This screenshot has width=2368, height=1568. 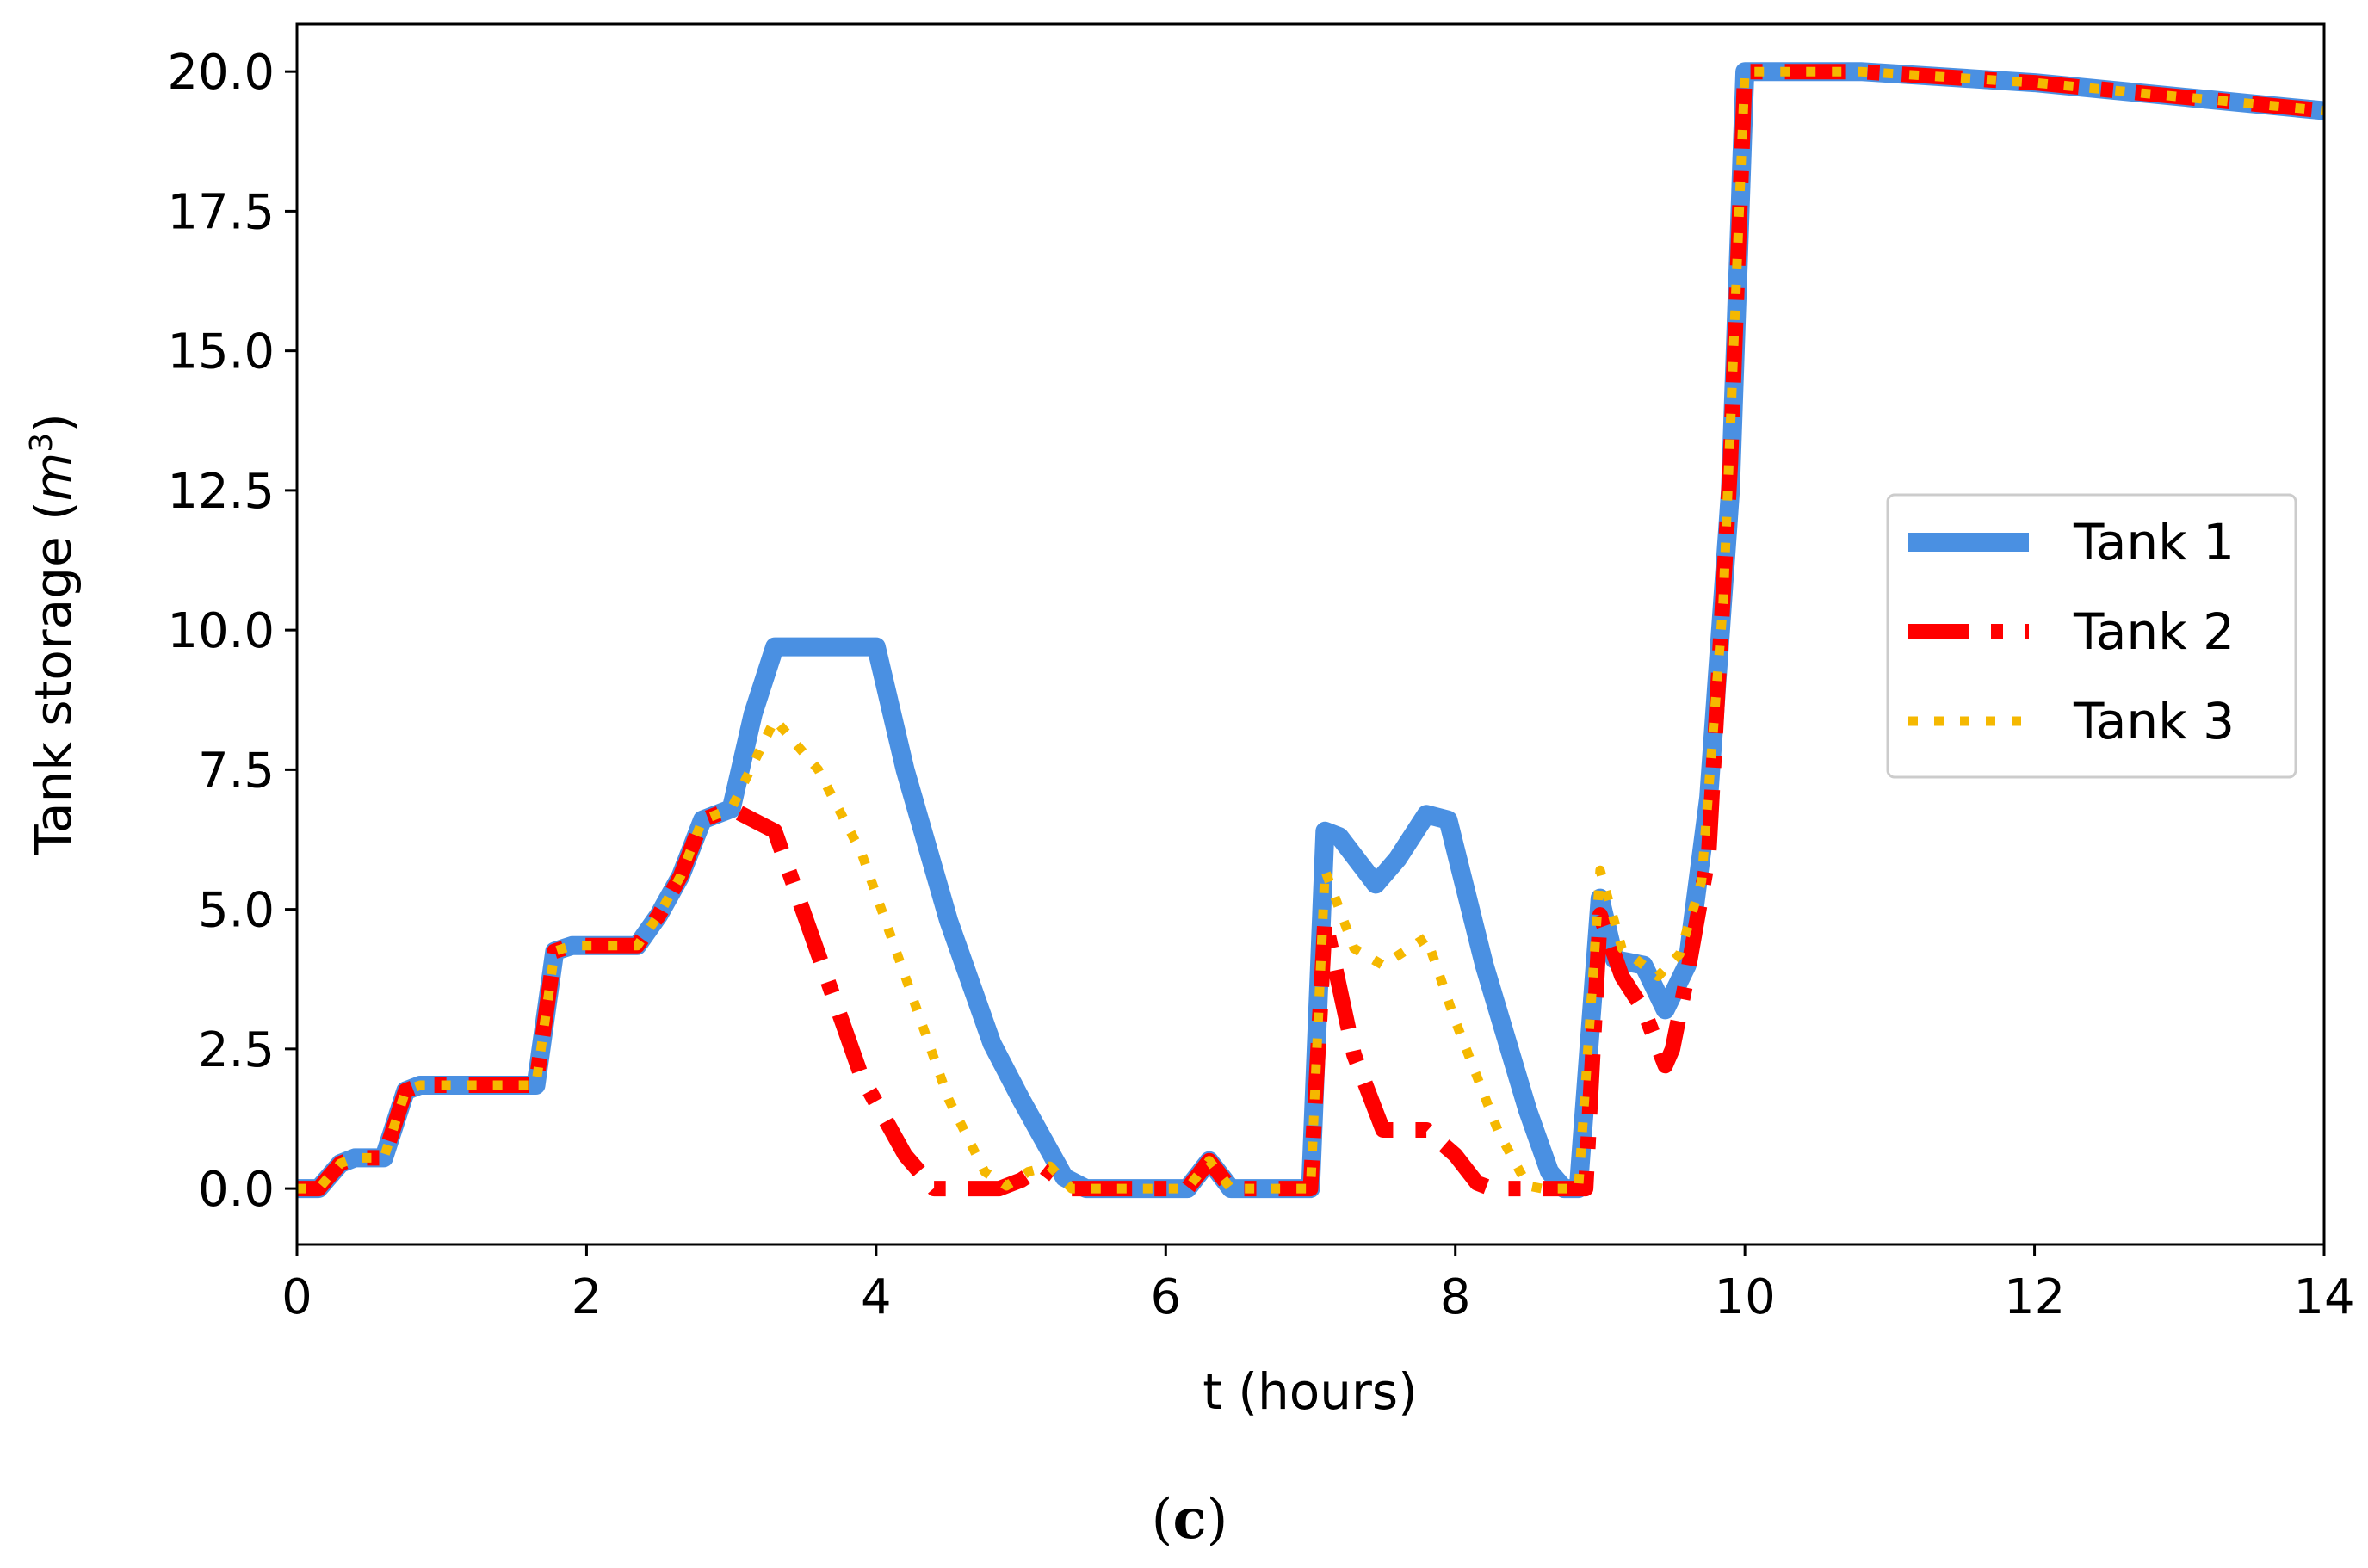 What do you see at coordinates (237, 771) in the screenshot?
I see `y-tick-label: 7.5` at bounding box center [237, 771].